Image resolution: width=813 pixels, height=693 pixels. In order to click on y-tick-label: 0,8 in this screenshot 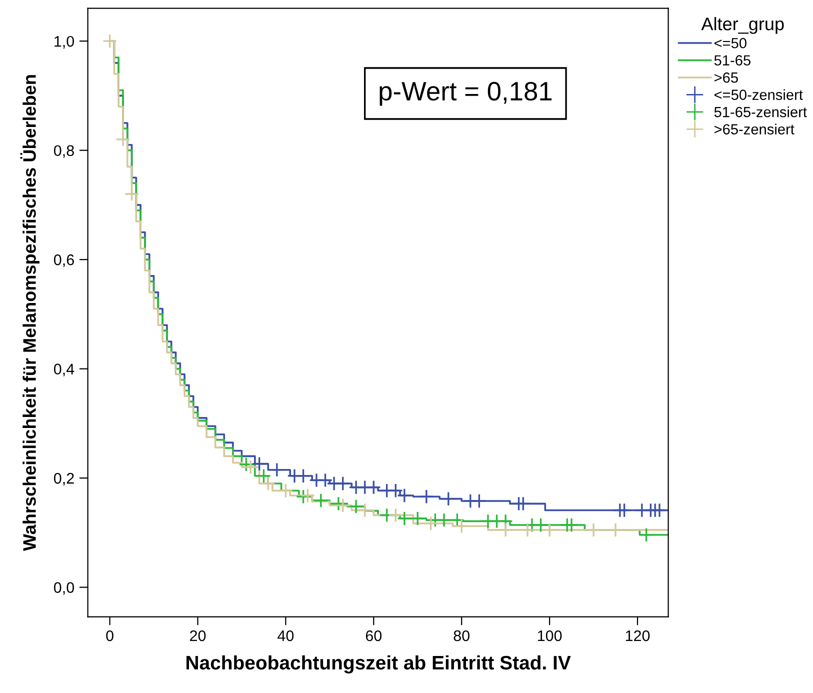, I will do `click(64, 151)`.